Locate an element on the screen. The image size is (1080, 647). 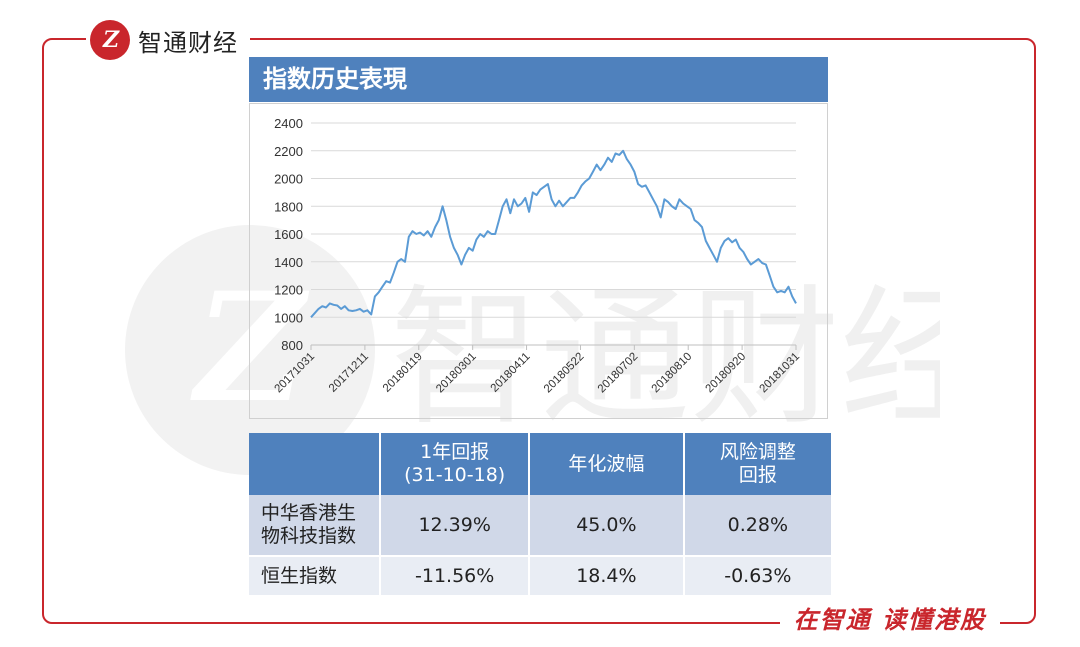
chart-title: 指数历史表現 is located at coordinates (538, 79).